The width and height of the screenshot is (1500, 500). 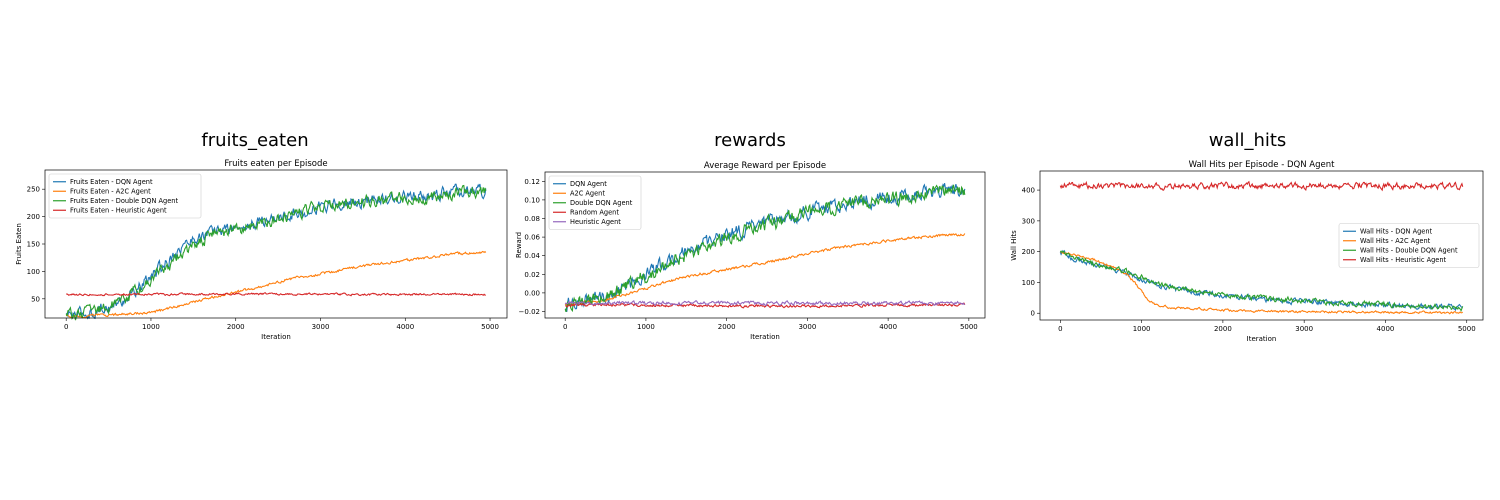 I want to click on legend-label: Double DQN Agent, so click(x=601, y=203).